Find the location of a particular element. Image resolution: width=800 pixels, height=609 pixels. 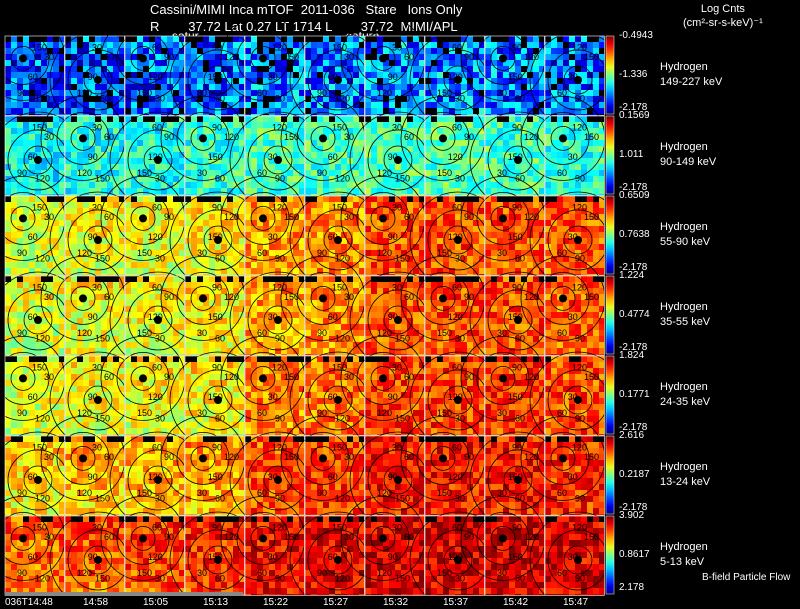

contour-ring is located at coordinates (338, 80).